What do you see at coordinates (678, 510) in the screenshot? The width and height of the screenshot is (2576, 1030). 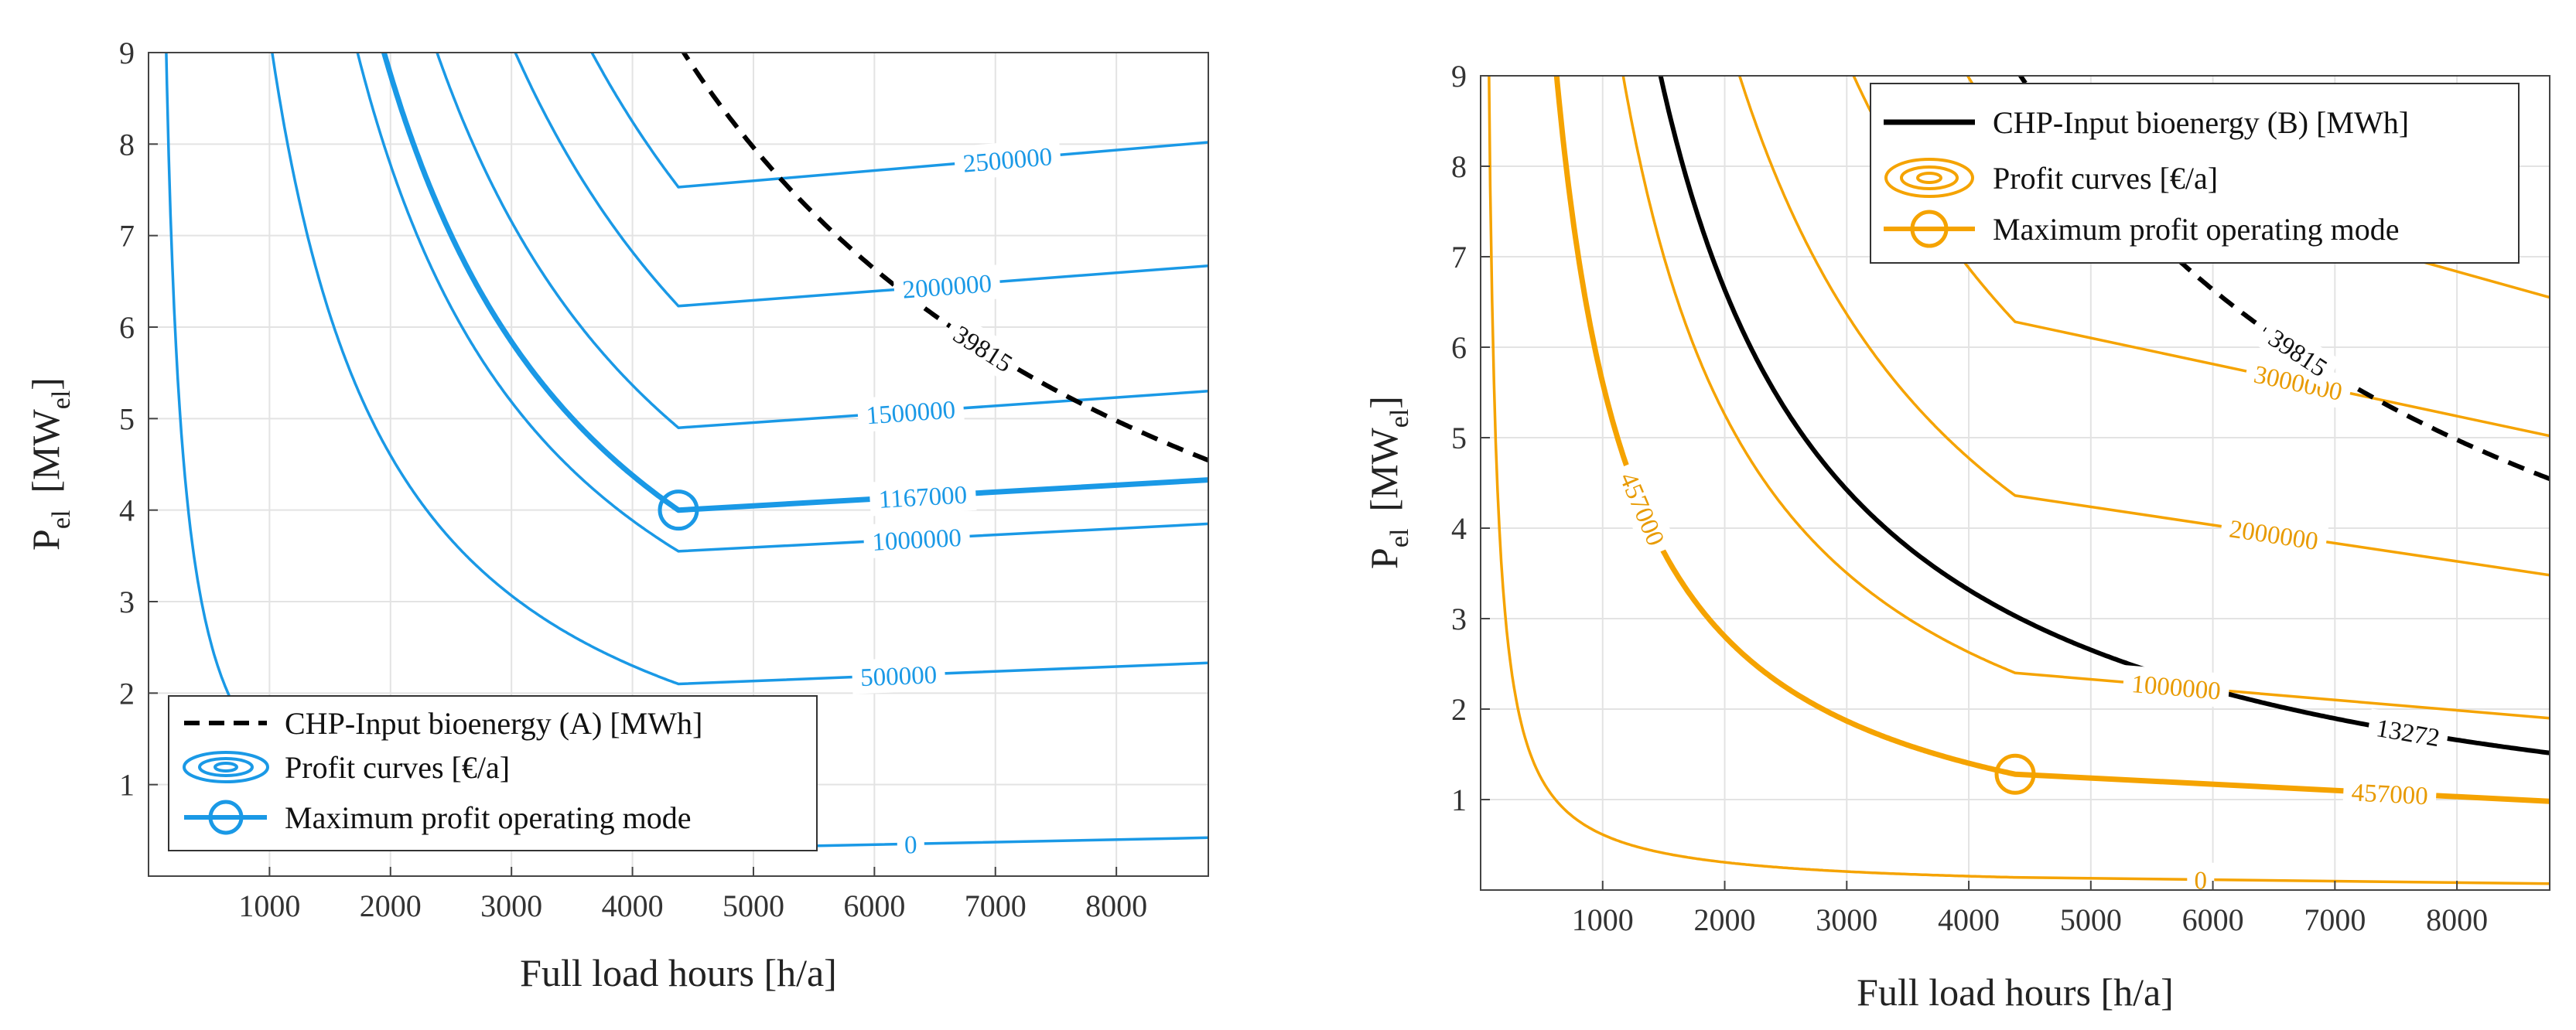 I see `optimum-marker` at bounding box center [678, 510].